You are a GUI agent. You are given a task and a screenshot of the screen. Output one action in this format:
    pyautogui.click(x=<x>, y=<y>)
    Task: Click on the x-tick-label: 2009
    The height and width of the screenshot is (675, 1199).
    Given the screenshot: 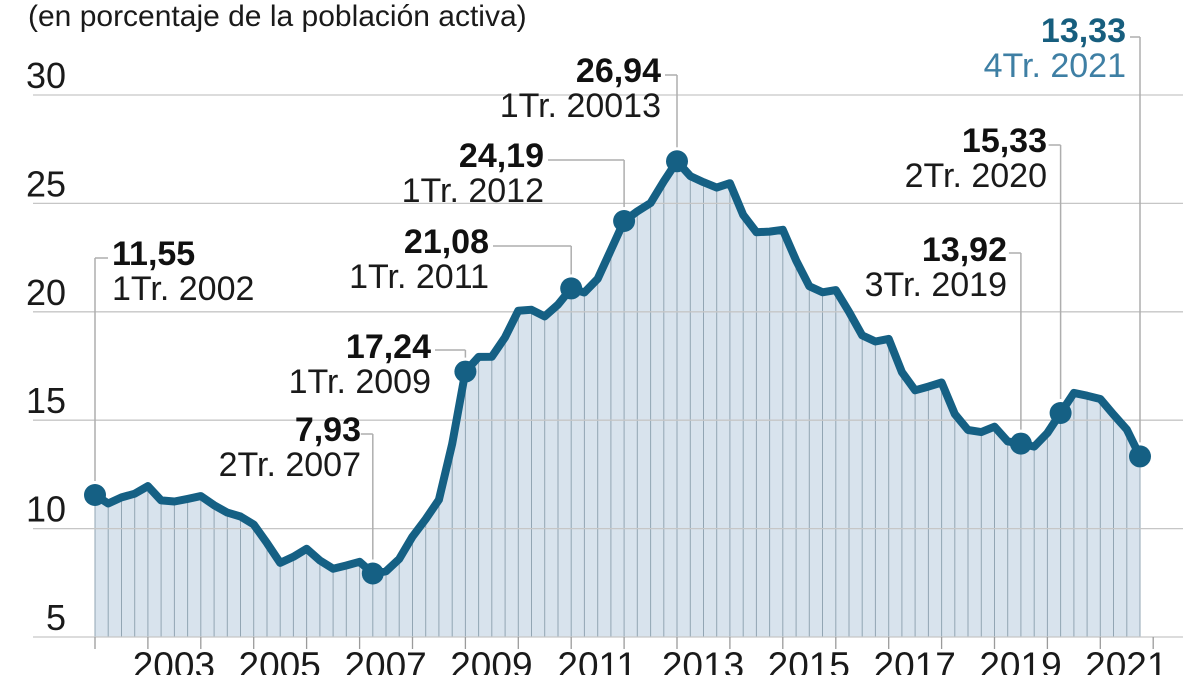 What is the action you would take?
    pyautogui.click(x=491, y=660)
    